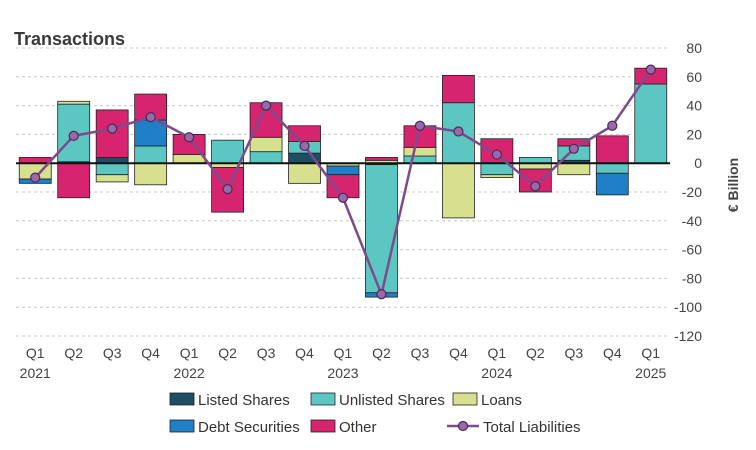 The image size is (756, 450). I want to click on y-tick-label: 40, so click(694, 106).